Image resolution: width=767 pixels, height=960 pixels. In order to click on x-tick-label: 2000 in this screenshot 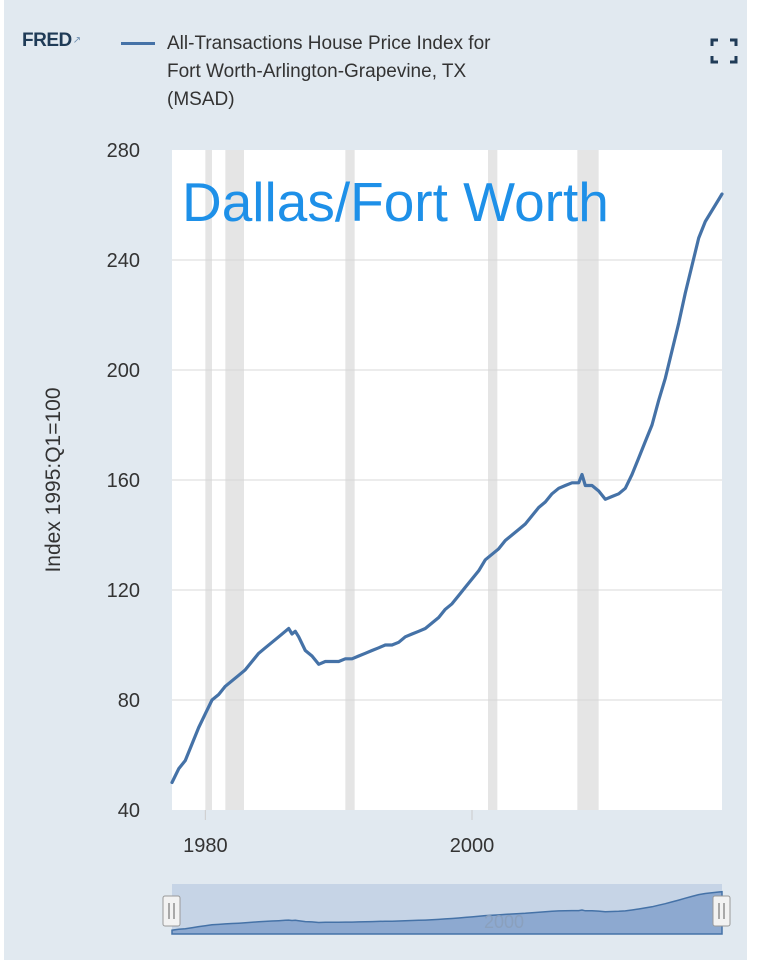, I will do `click(472, 846)`.